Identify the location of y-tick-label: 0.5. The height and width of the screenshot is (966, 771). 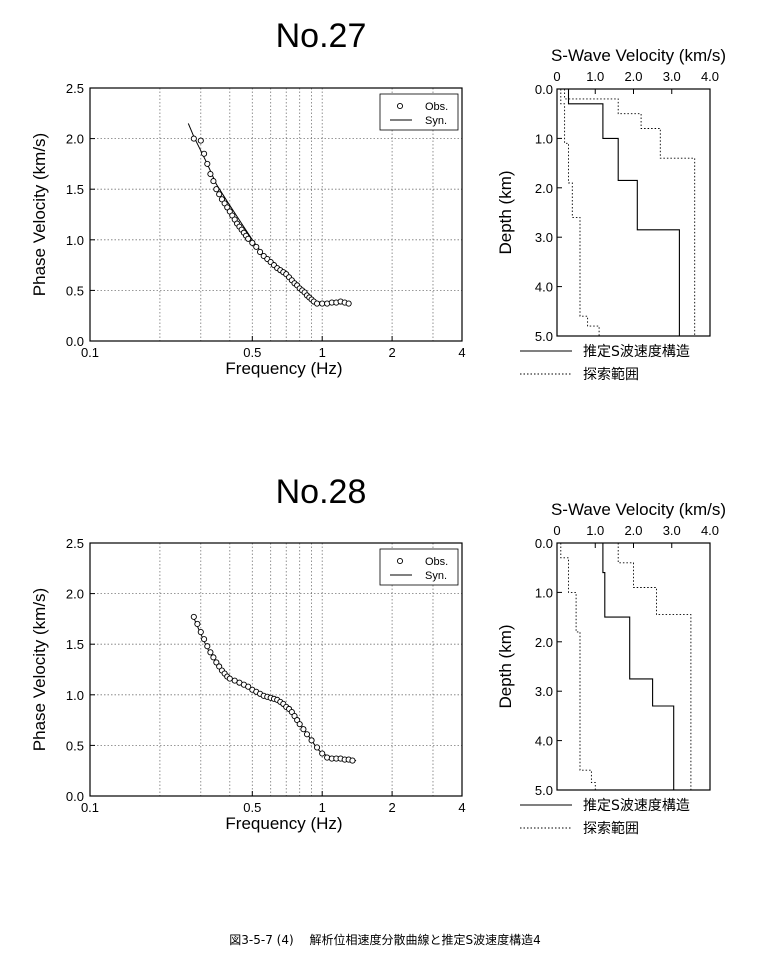
(75, 290).